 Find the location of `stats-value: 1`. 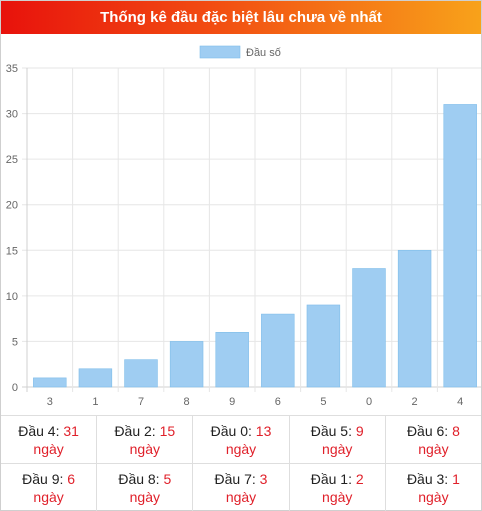

stats-value: 1 is located at coordinates (456, 479).